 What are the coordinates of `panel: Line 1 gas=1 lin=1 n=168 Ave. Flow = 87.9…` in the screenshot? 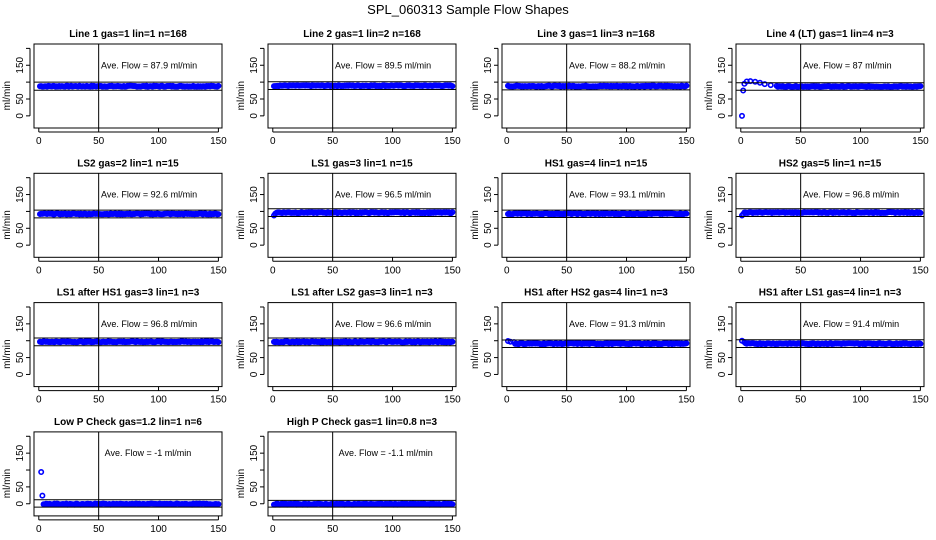 It's located at (114, 88).